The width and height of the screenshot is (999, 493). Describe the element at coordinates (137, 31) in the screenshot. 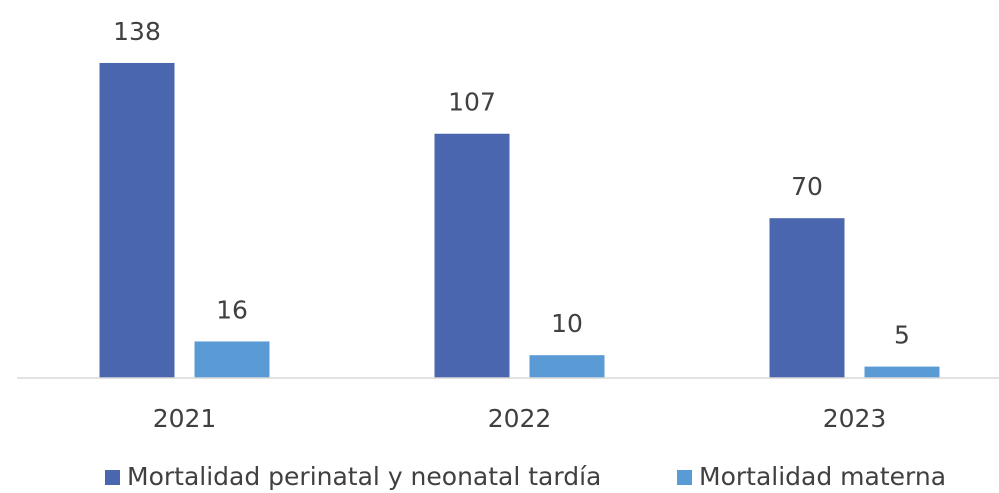

I see `data-label: 138` at that location.